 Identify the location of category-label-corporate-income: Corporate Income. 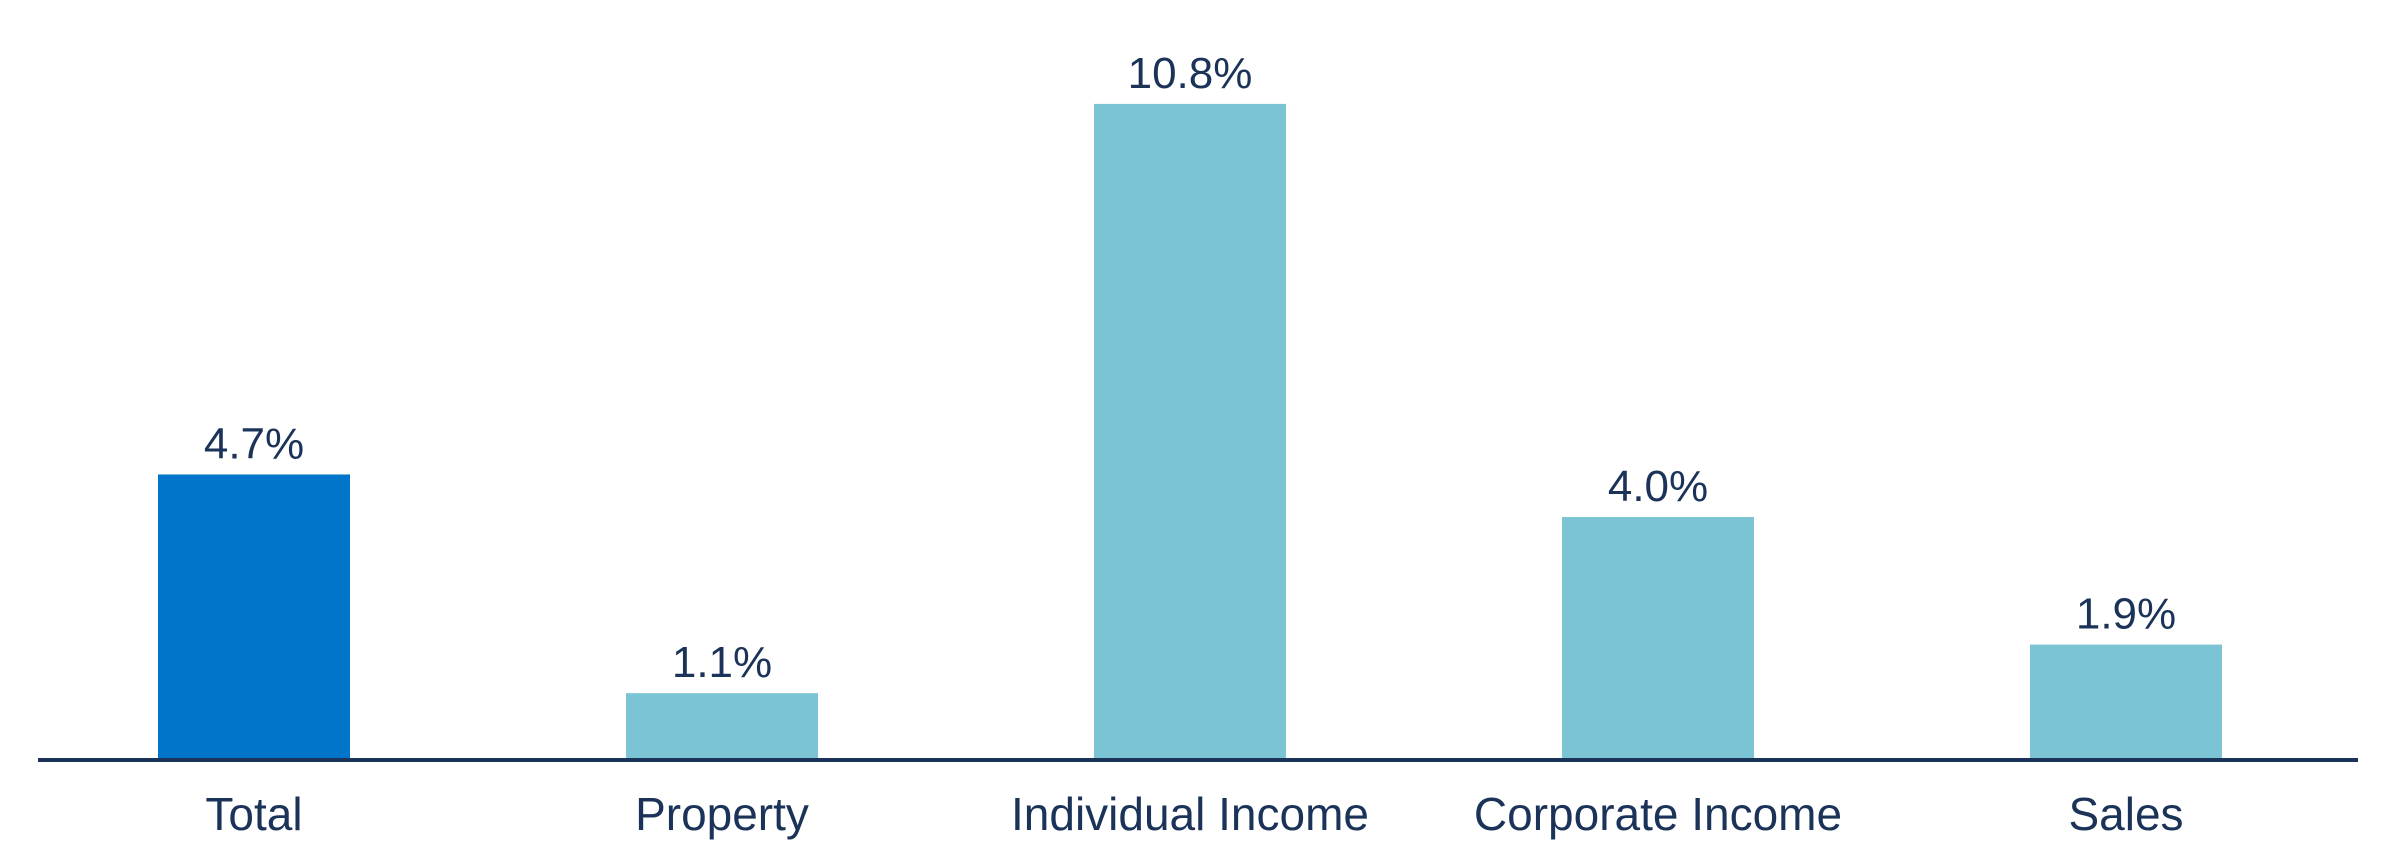
(1658, 814).